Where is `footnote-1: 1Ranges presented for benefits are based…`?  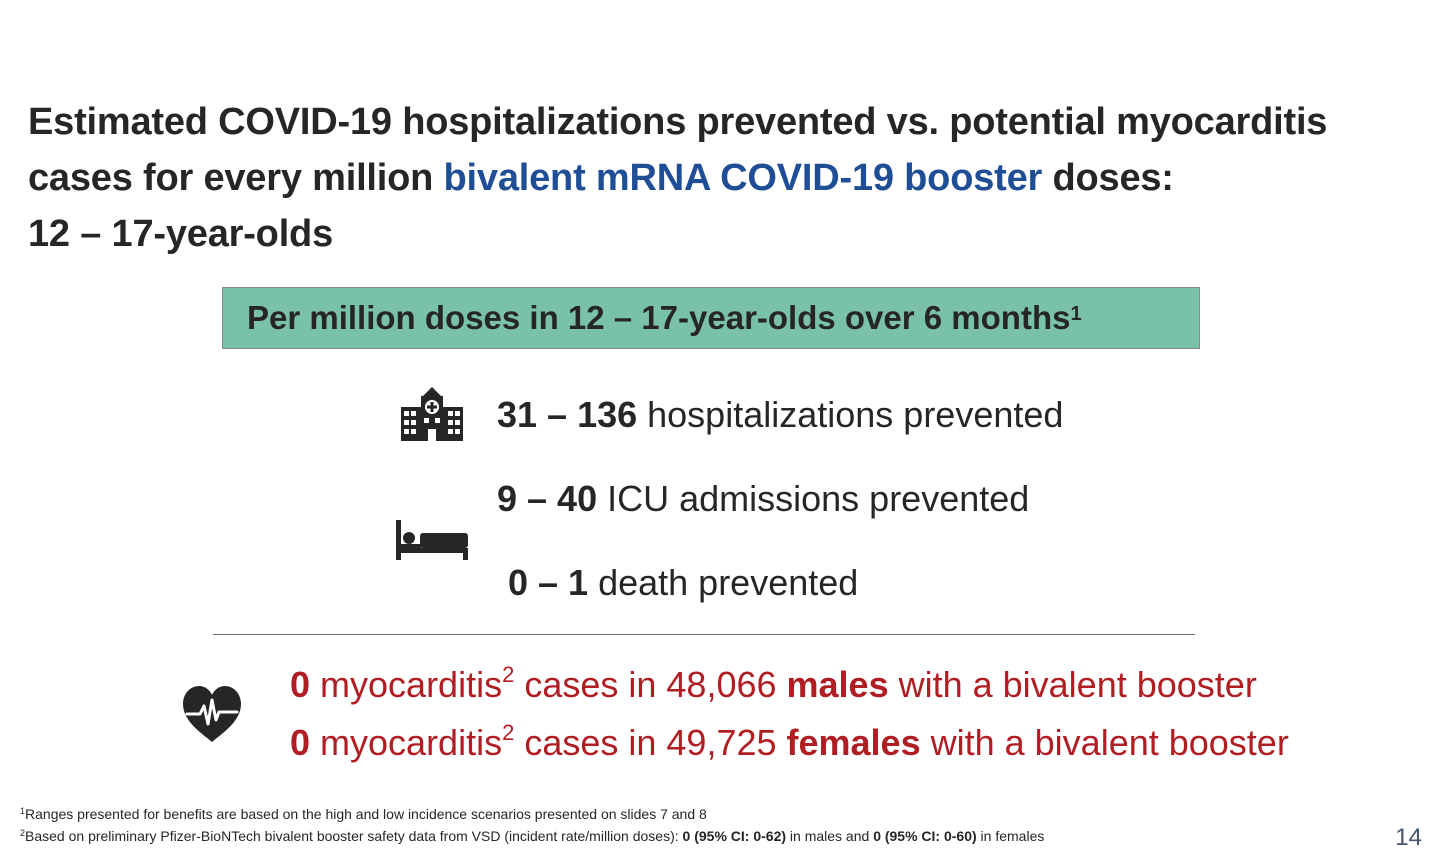 footnote-1: 1Ranges presented for benefits are based… is located at coordinates (363, 814).